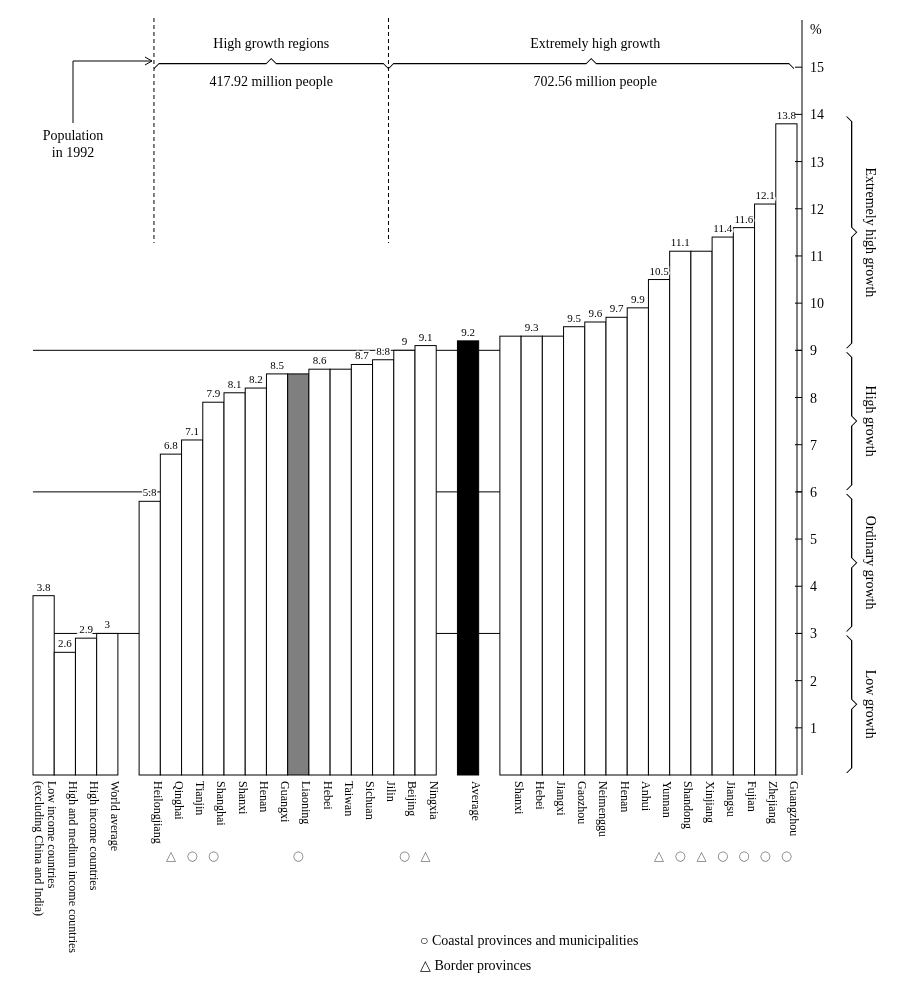 The image size is (897, 1006). I want to click on text: Ordinary growth, so click(870, 562).